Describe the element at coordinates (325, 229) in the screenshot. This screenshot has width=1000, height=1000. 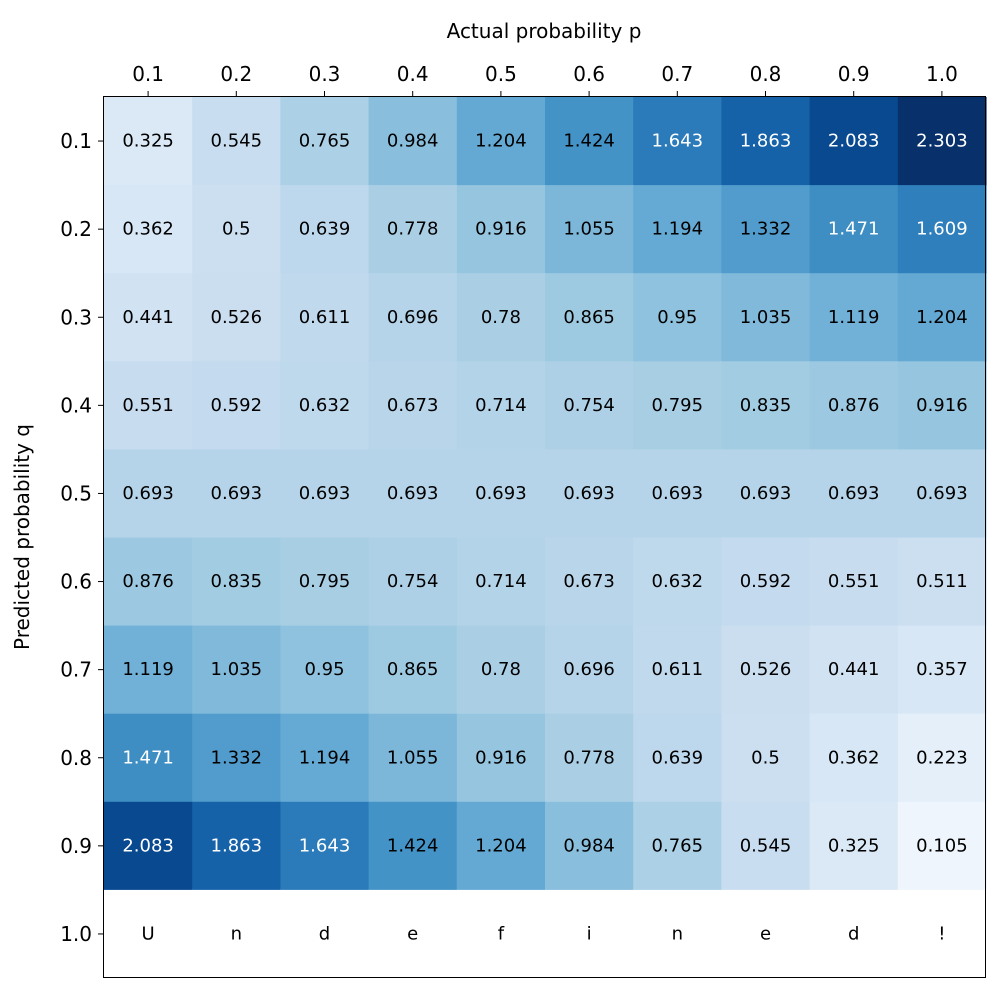
I see `cell-value-label: 0.639` at that location.